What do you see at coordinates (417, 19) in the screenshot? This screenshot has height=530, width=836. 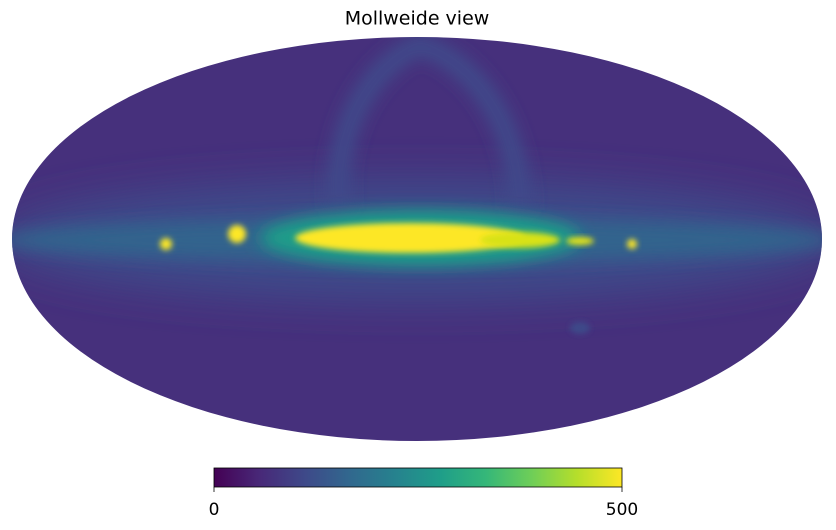 I see `chart-title: Mollweide view` at bounding box center [417, 19].